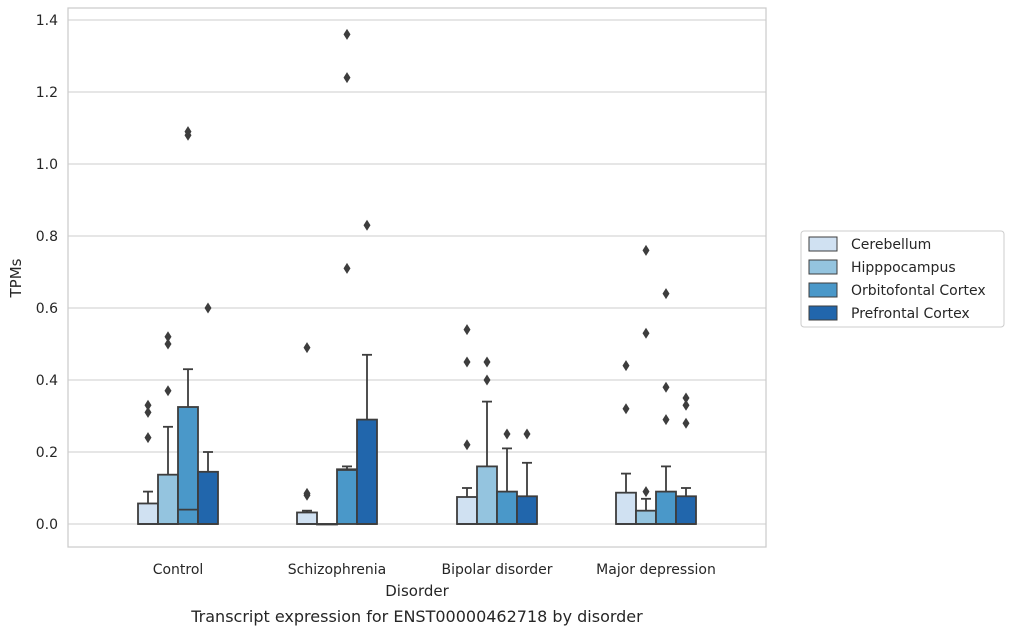 The width and height of the screenshot is (1014, 638). What do you see at coordinates (16, 278) in the screenshot?
I see `y-axis-label: TPMs` at bounding box center [16, 278].